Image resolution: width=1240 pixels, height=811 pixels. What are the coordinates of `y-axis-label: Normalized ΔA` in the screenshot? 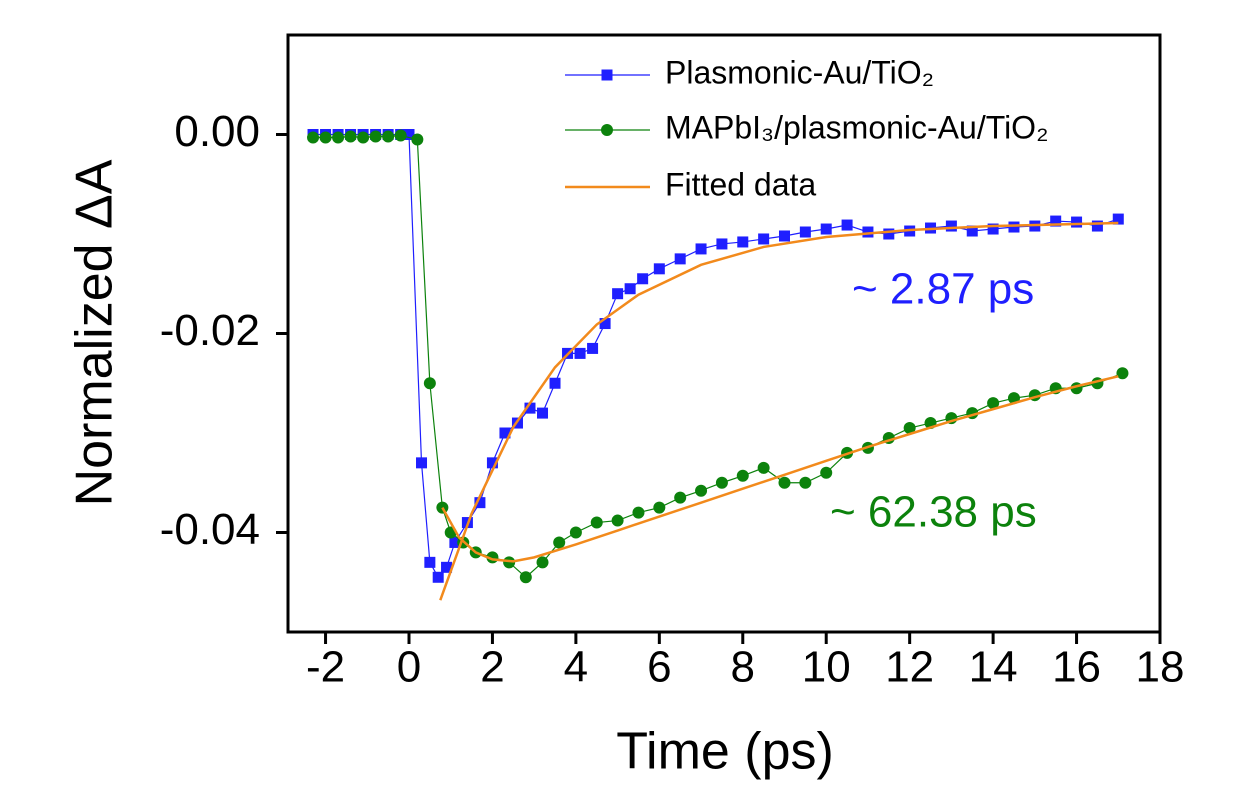 It's located at (95, 332).